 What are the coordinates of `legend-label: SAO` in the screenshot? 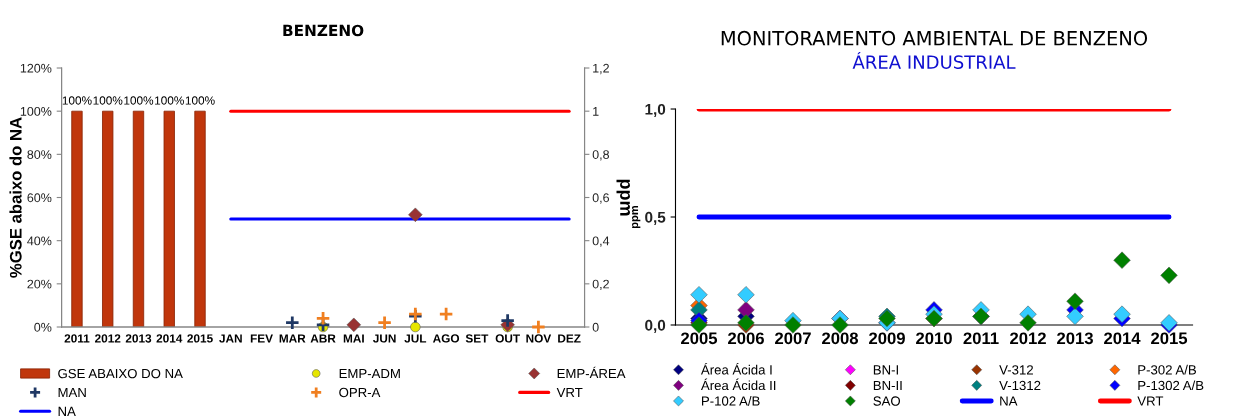 It's located at (887, 401).